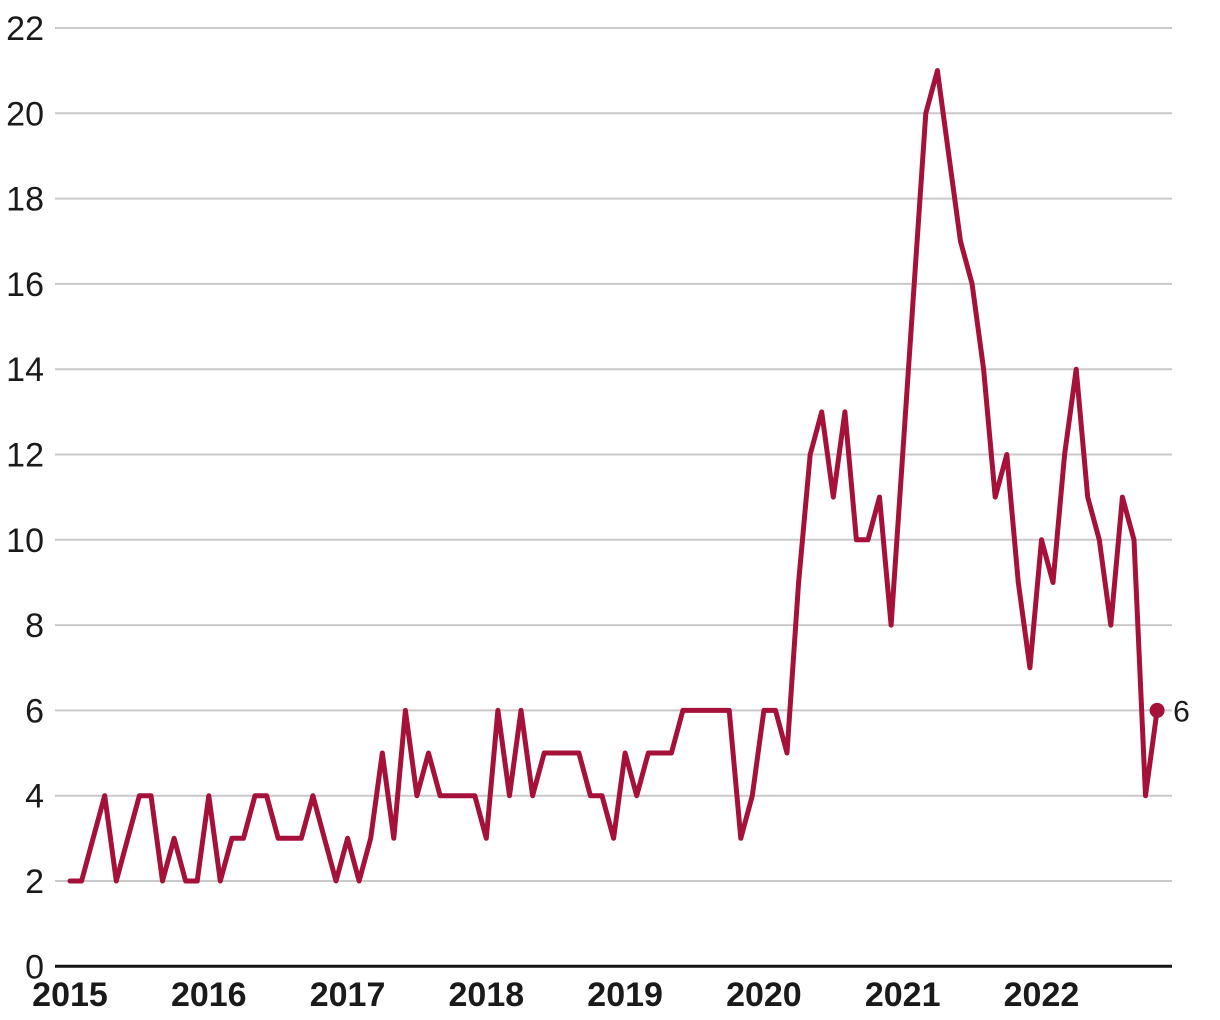  What do you see at coordinates (25, 29) in the screenshot?
I see `y-tick-label: 22` at bounding box center [25, 29].